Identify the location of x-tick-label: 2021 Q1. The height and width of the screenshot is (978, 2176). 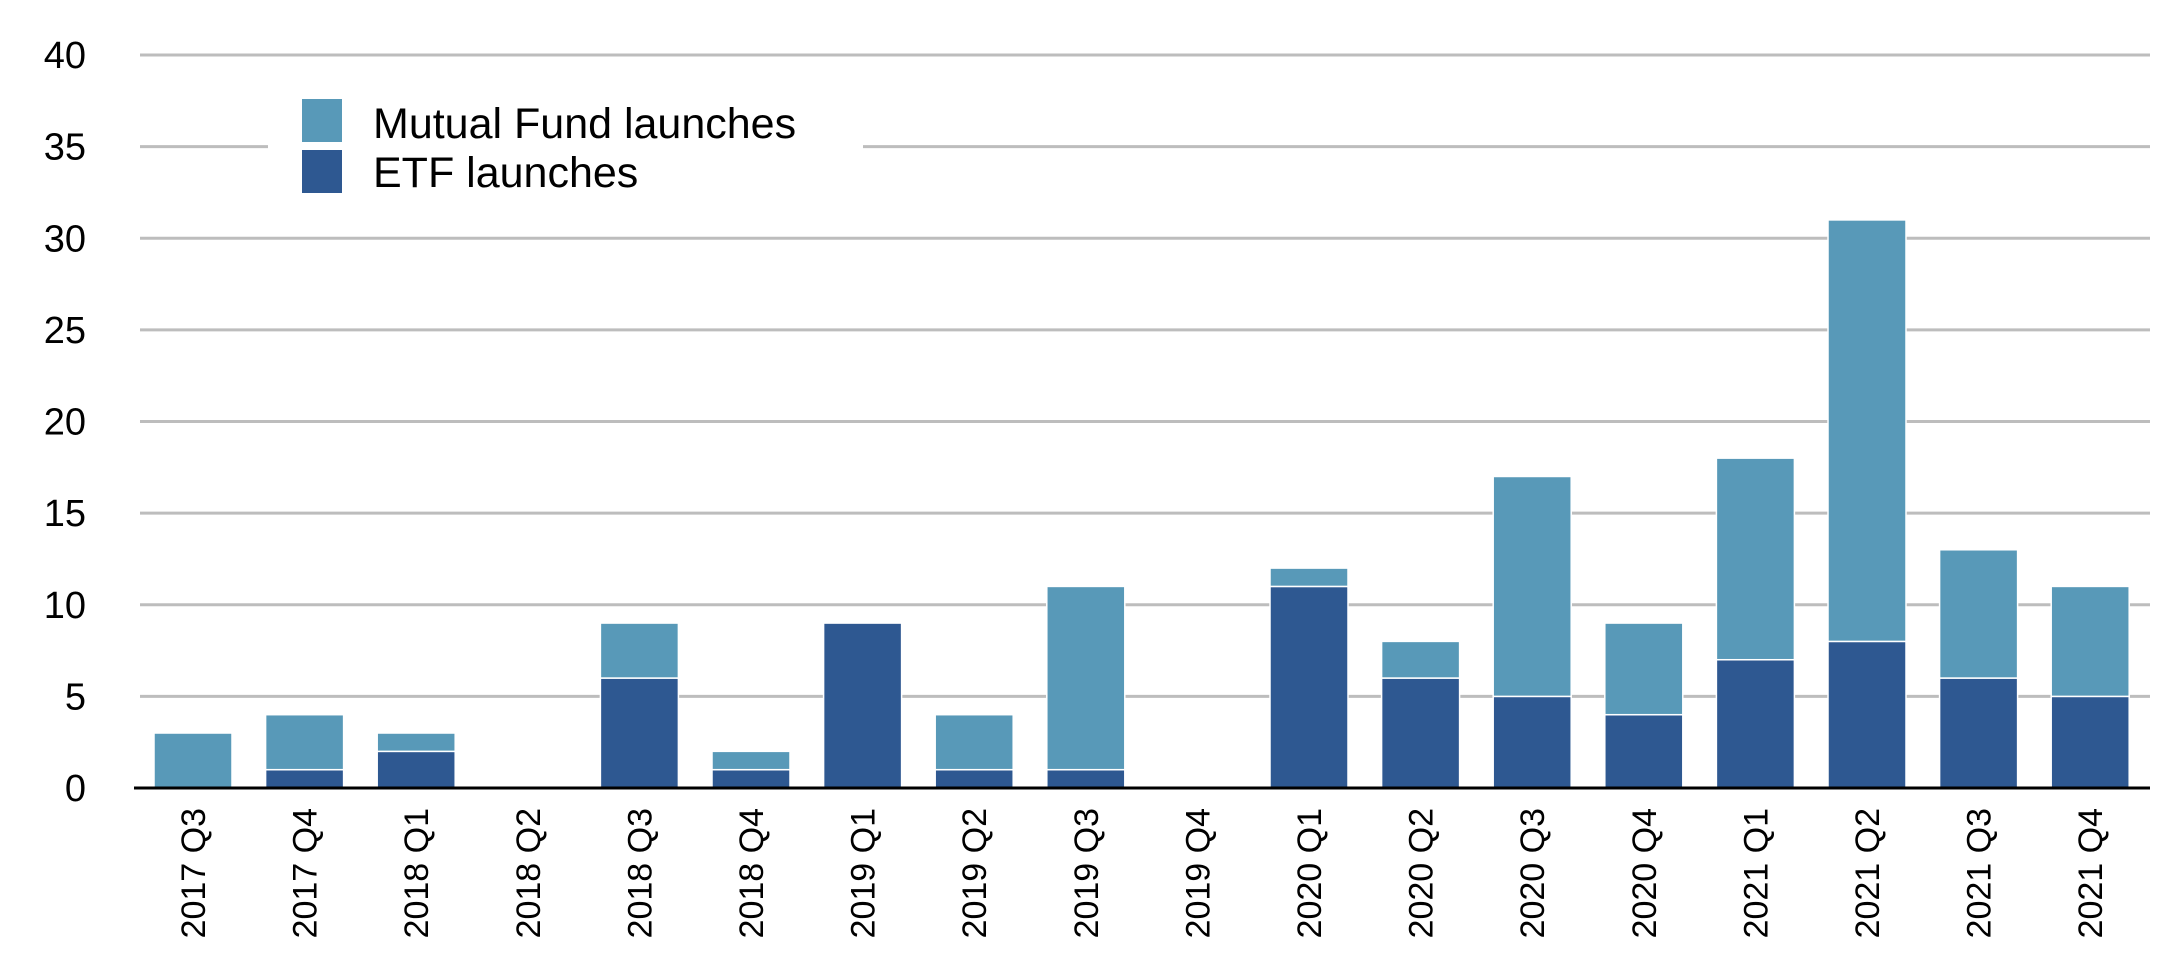
(1756, 873).